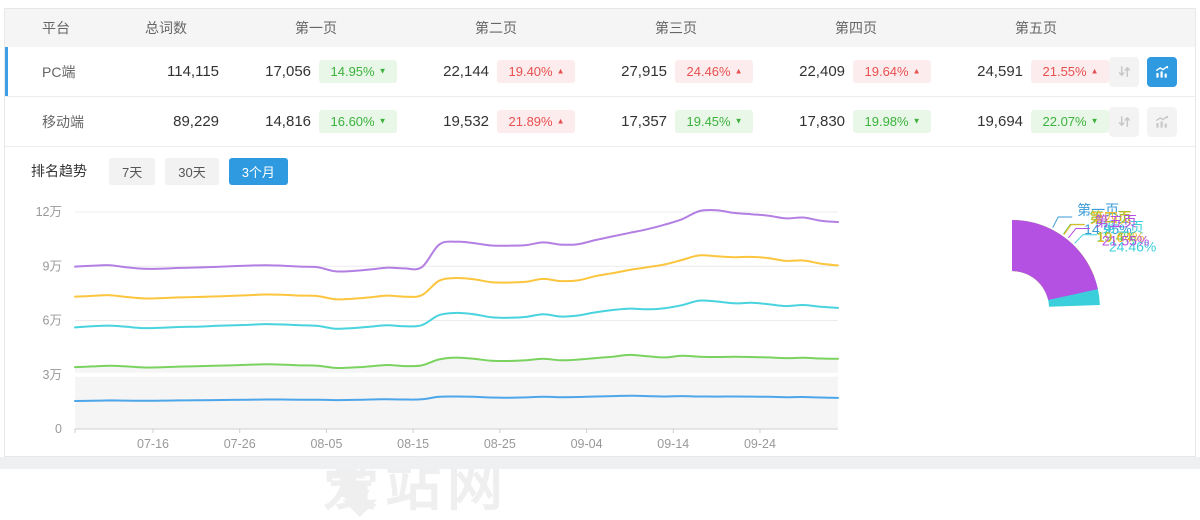 Image resolution: width=1200 pixels, height=520 pixels. What do you see at coordinates (193, 71) in the screenshot?
I see `total-words-value: 114,115` at bounding box center [193, 71].